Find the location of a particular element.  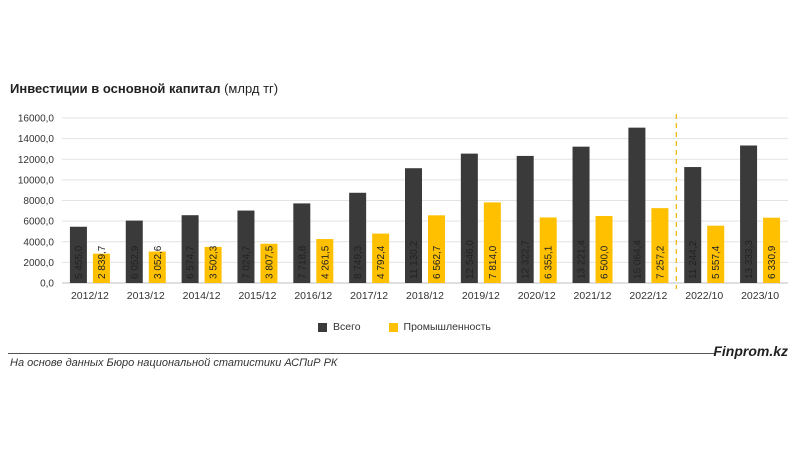

legend-item-total: Всего is located at coordinates (339, 327).